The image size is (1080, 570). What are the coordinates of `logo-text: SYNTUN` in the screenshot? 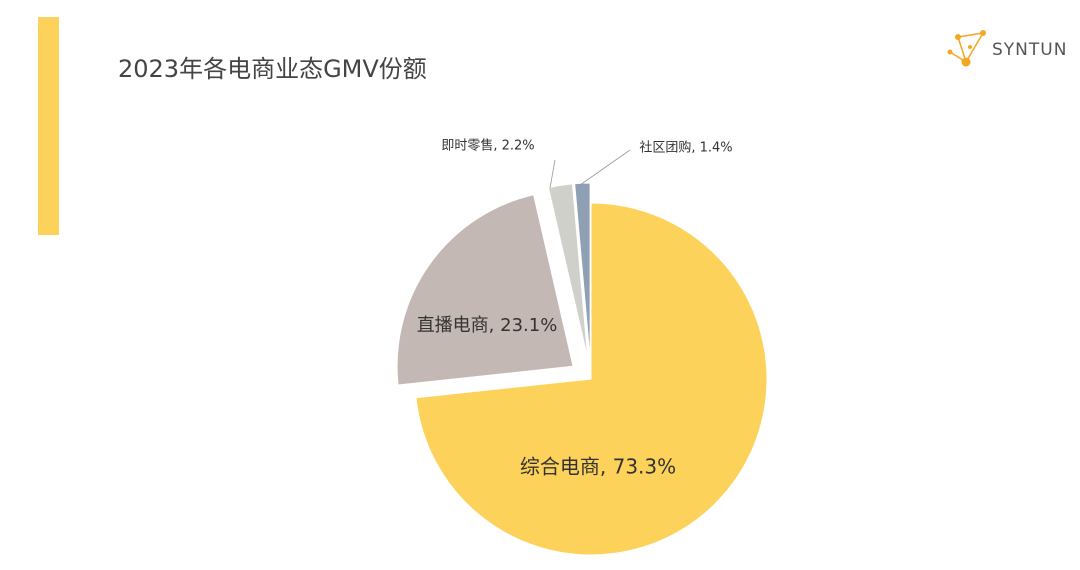 It's located at (1029, 50).